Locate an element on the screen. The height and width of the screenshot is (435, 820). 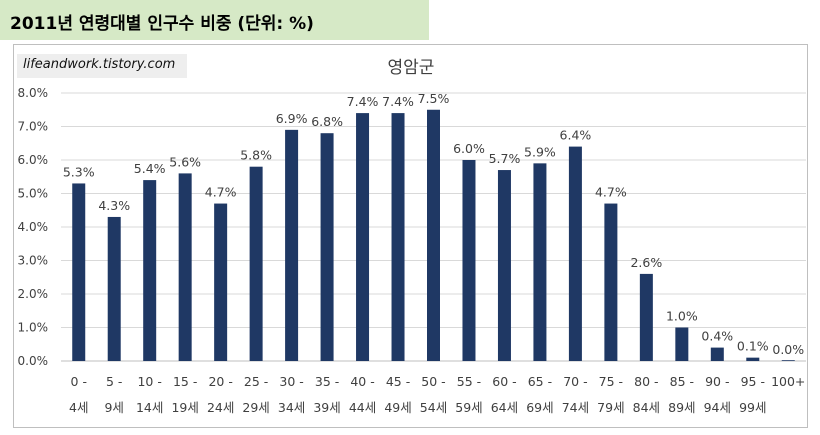
y-tick-label: 5.0% is located at coordinates (33, 194).